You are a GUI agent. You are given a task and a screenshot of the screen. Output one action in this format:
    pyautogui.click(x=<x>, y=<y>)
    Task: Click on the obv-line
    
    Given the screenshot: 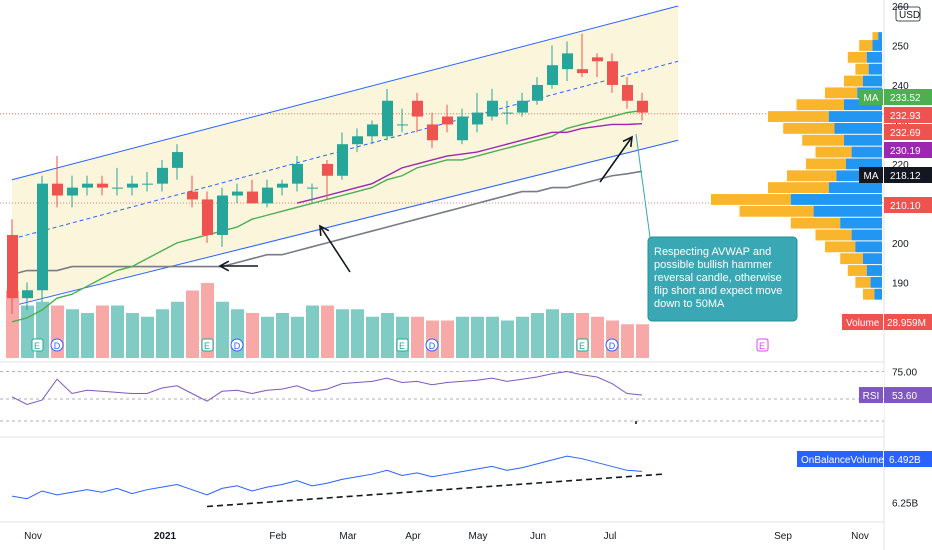 What is the action you would take?
    pyautogui.click(x=327, y=477)
    